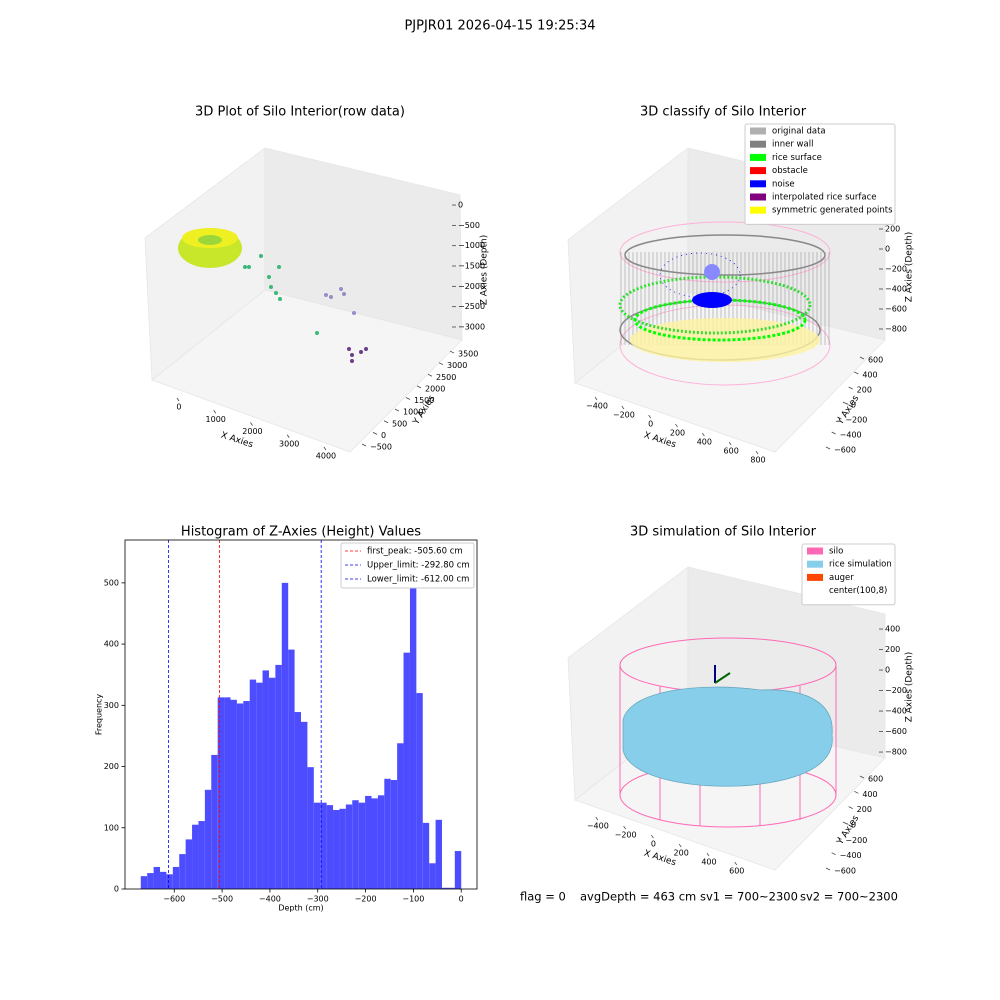 This screenshot has width=1000, height=1000. Describe the element at coordinates (892, 629) in the screenshot. I see `z-tick-label: 400` at that location.